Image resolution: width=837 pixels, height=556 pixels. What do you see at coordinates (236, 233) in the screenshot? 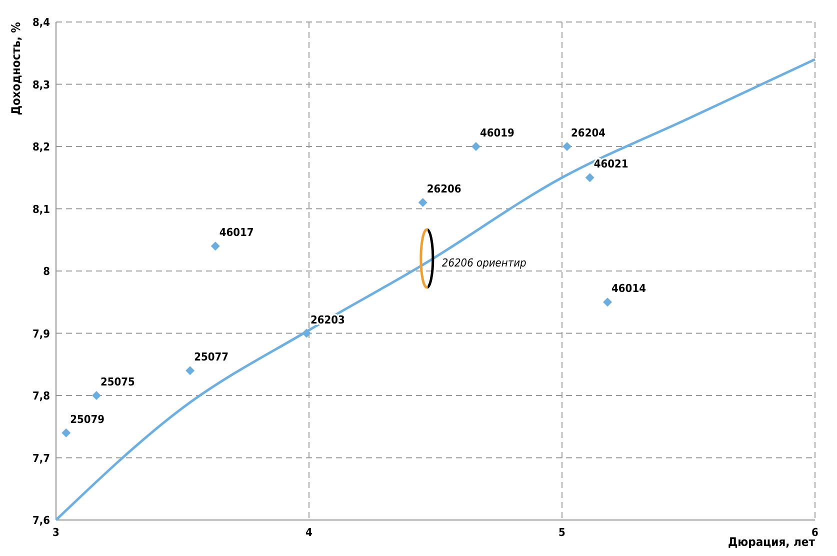
I see `annotation: 46017` at bounding box center [236, 233].